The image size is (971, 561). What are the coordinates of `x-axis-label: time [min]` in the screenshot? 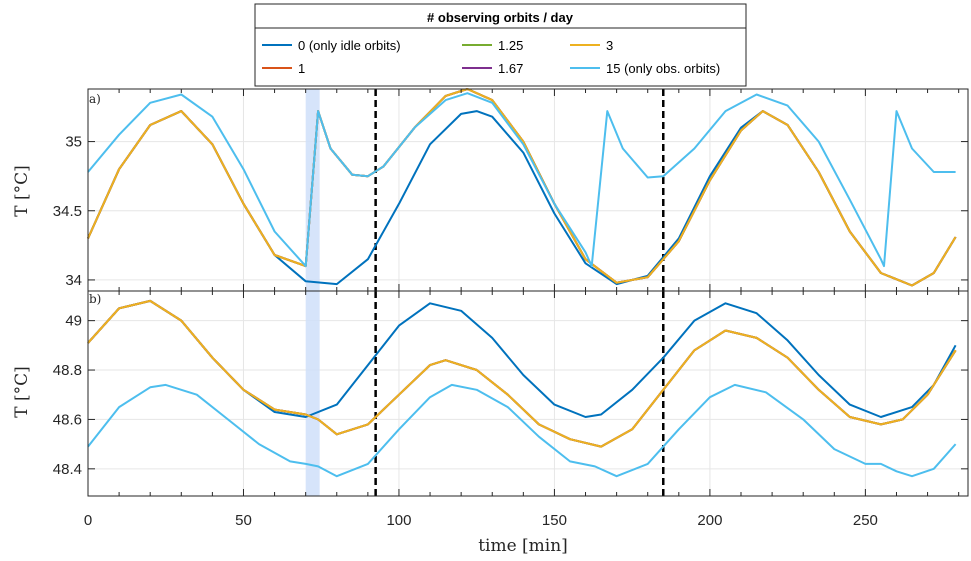 It's located at (523, 546).